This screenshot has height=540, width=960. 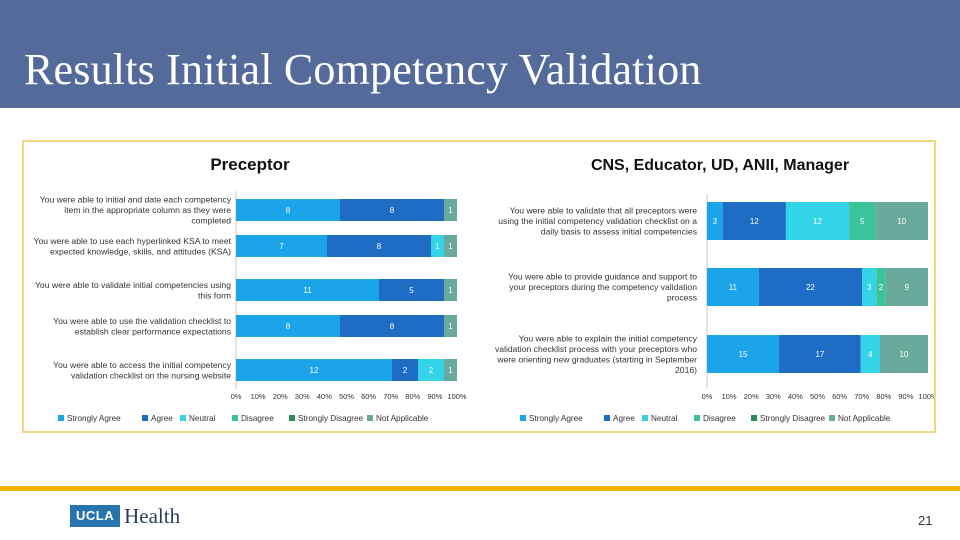 I want to click on data-label-1-0-0: 3, so click(x=715, y=221).